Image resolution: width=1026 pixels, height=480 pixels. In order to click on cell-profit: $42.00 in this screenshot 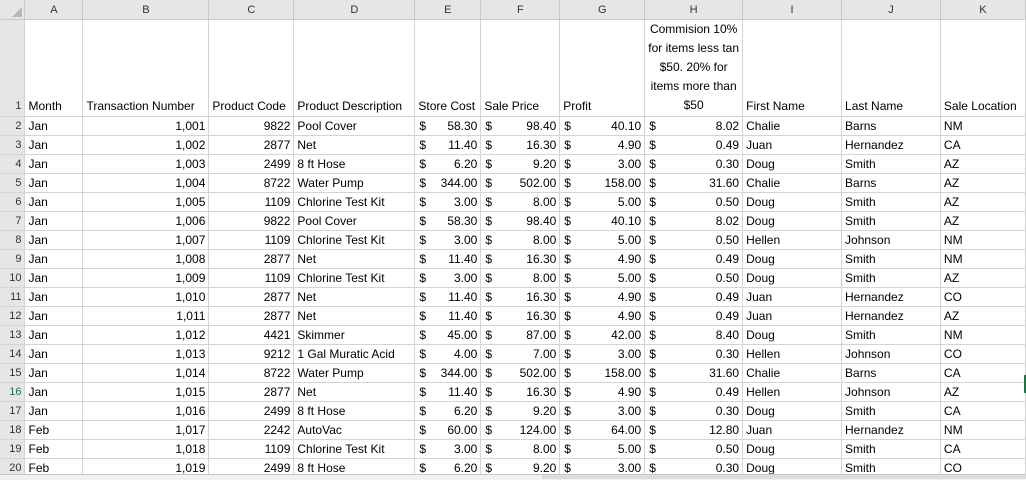, I will do `click(602, 335)`.